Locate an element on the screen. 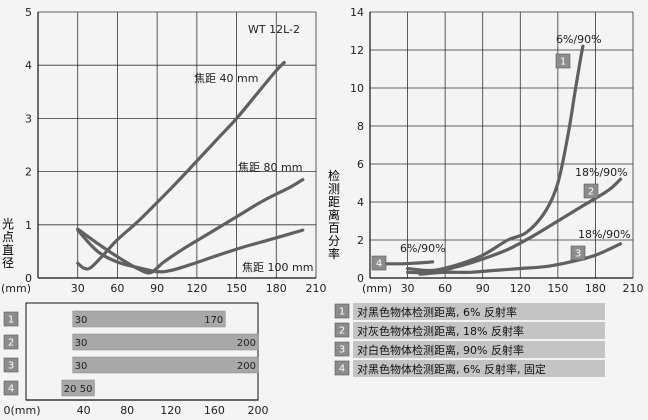  chart1-x-tick: 60 is located at coordinates (117, 288).